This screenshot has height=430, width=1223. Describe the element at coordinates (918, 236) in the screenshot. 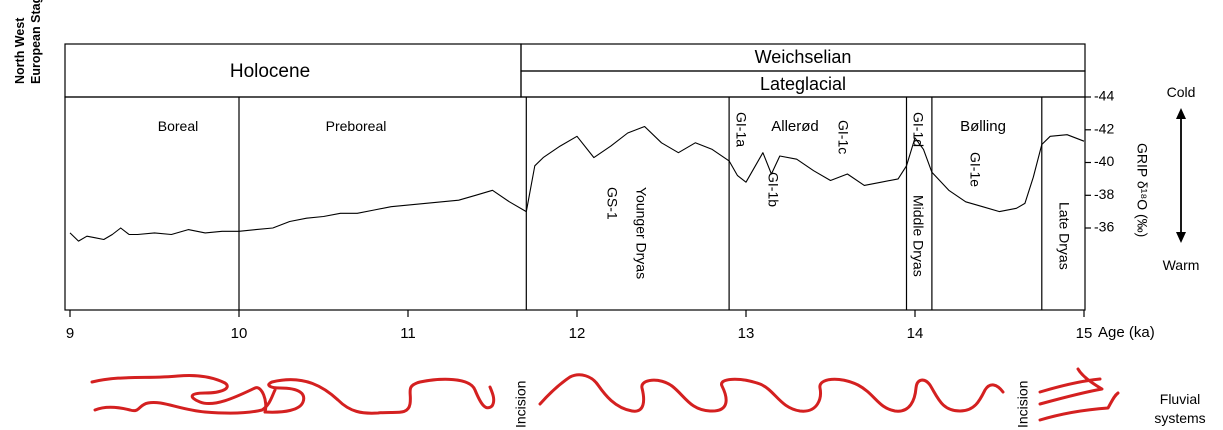

I see `event-label-middle-dryas: Middle Dryas` at that location.